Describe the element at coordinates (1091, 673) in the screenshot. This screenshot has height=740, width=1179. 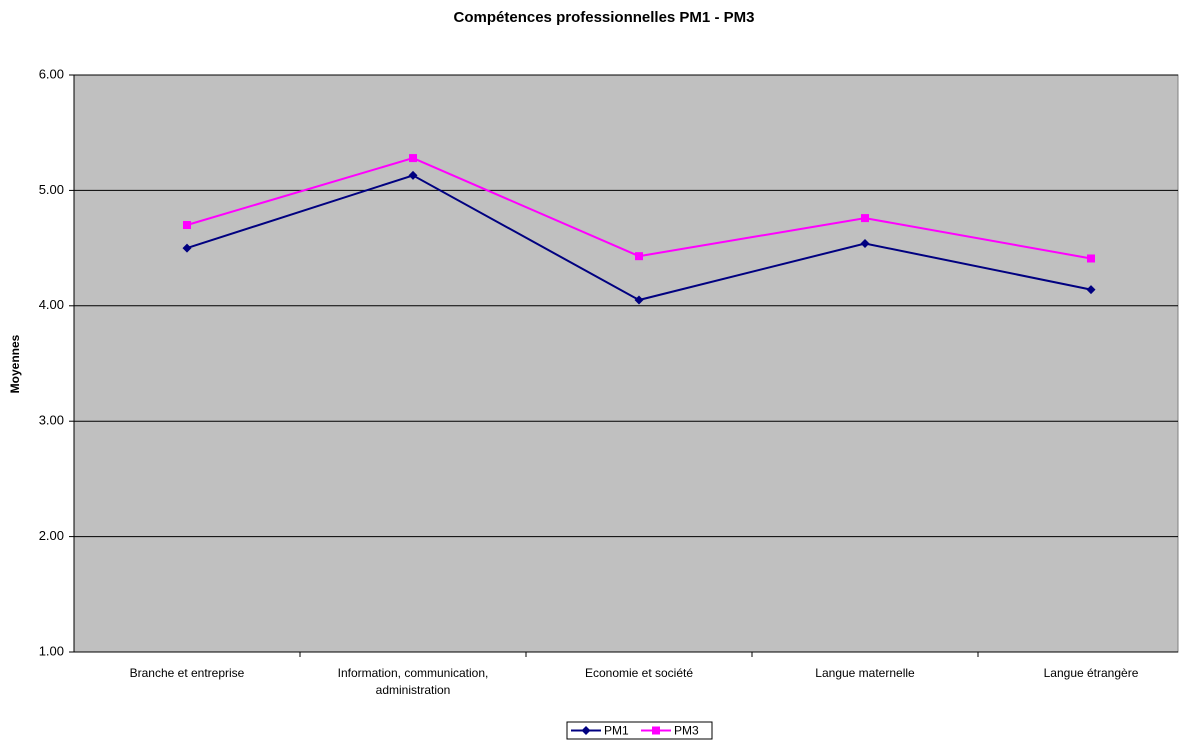
I see `x-tick-label: Langue étrangère` at that location.